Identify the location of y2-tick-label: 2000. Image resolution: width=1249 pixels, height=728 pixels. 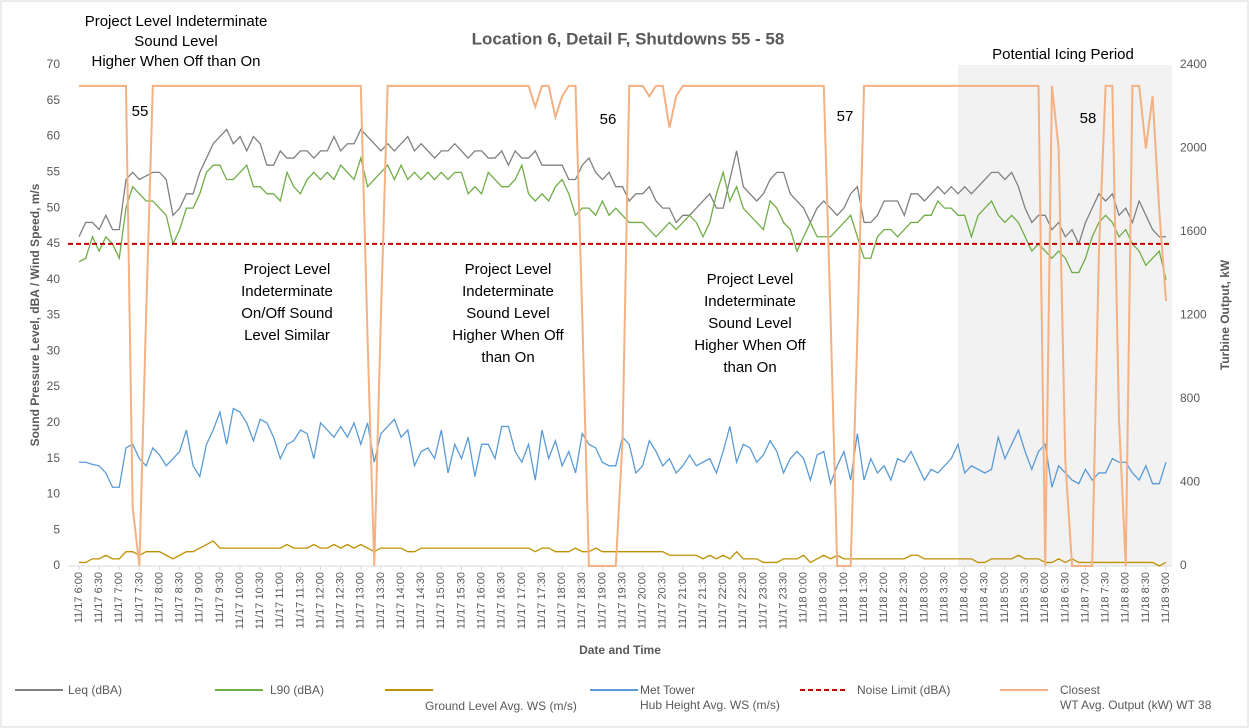
(1193, 148).